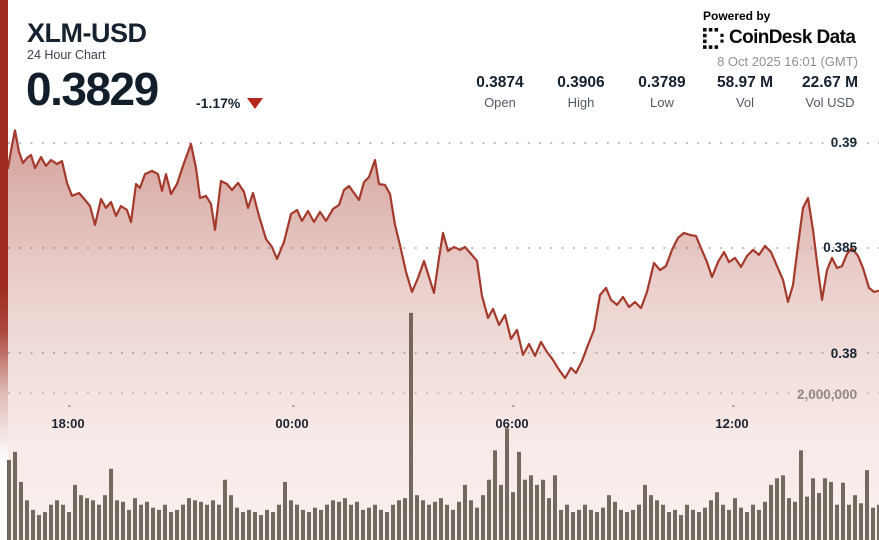 This screenshot has height=540, width=879. I want to click on price-change-percent: -1.17%, so click(218, 103).